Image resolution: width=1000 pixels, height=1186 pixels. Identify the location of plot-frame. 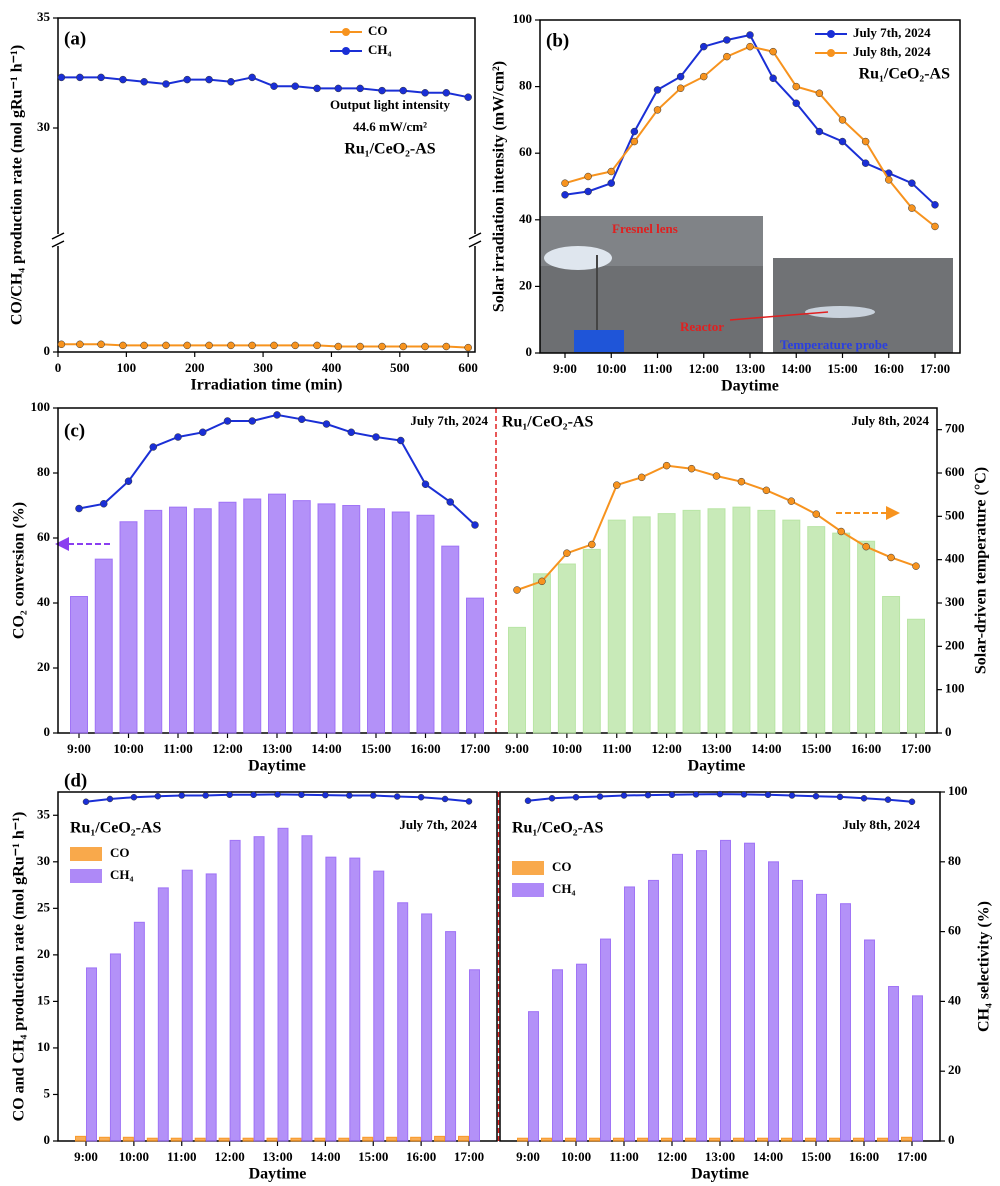
(266, 185).